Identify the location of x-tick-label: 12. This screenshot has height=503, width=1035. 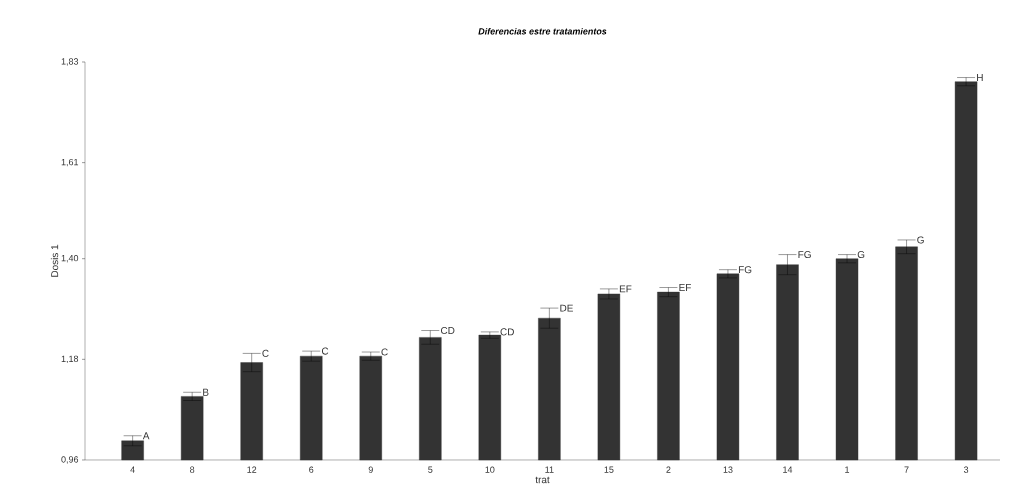
(252, 469).